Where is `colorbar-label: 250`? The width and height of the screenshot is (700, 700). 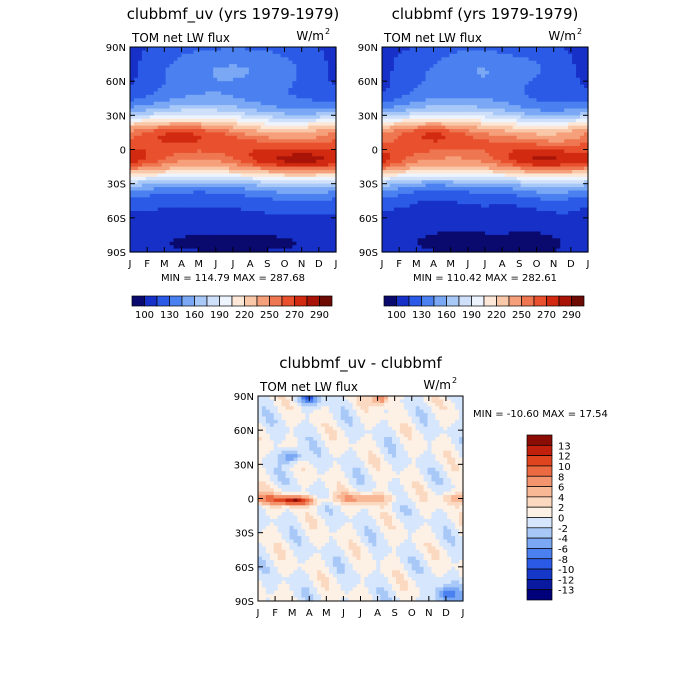 colorbar-label: 250 is located at coordinates (269, 315).